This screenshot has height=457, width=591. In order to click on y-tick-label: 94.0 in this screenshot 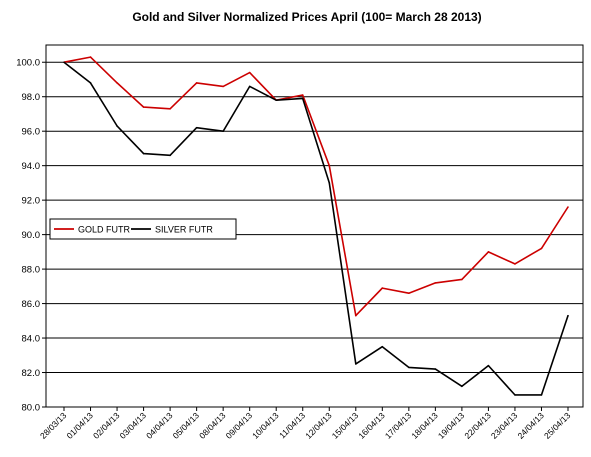, I will do `click(31, 166)`.